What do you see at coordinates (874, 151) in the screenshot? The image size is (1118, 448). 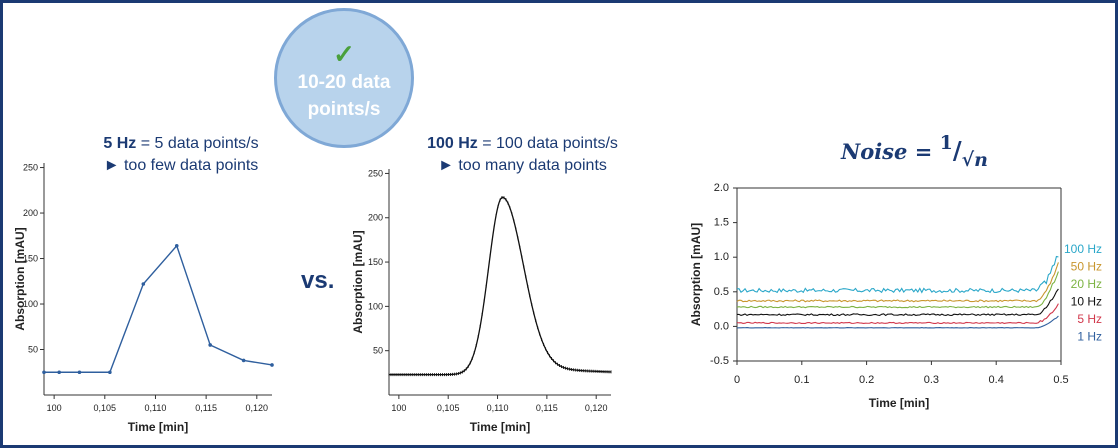 I see `formula-lhs: Noise` at bounding box center [874, 151].